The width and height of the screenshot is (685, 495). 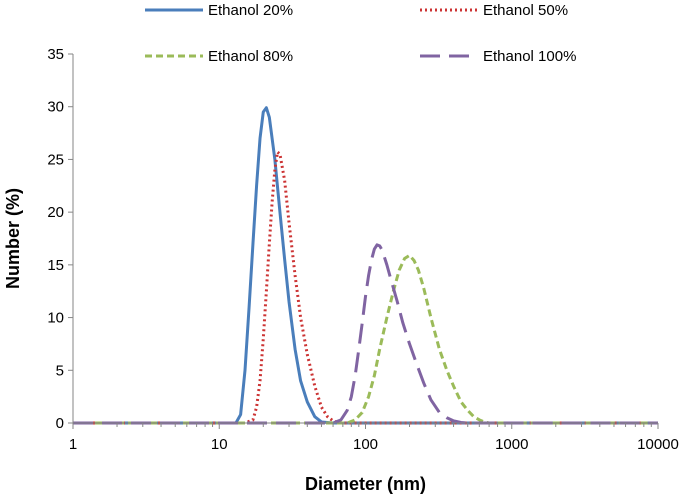 What do you see at coordinates (13, 238) in the screenshot?
I see `y-axis-title: Number (%)` at bounding box center [13, 238].